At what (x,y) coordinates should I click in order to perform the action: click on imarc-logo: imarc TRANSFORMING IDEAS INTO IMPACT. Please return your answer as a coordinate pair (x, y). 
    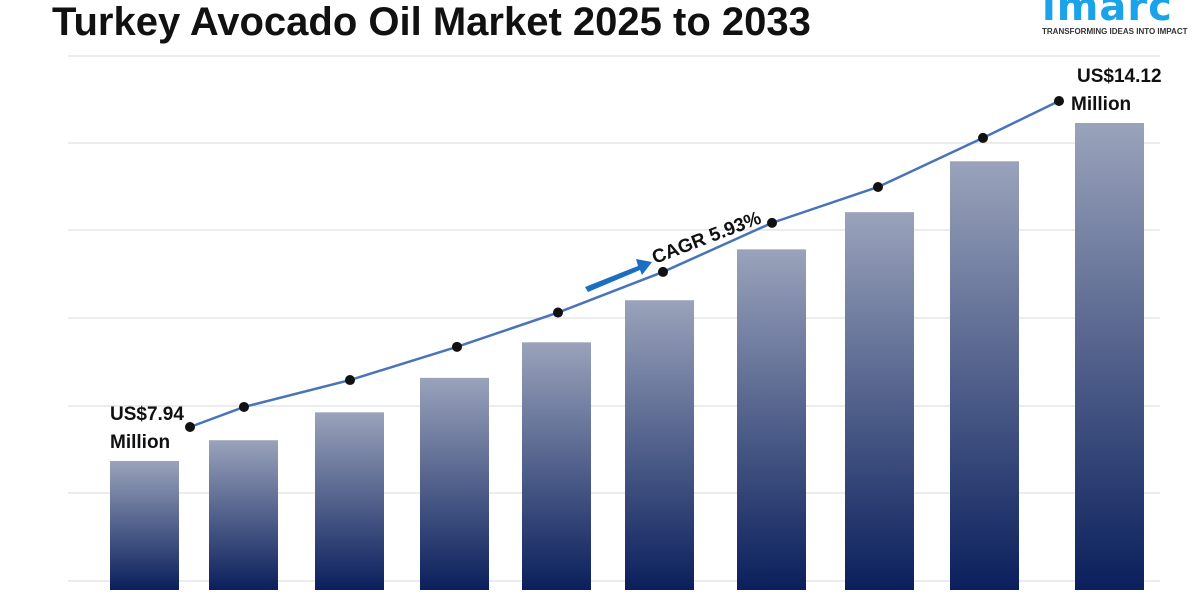
    Looking at the image, I should click on (1115, 20).